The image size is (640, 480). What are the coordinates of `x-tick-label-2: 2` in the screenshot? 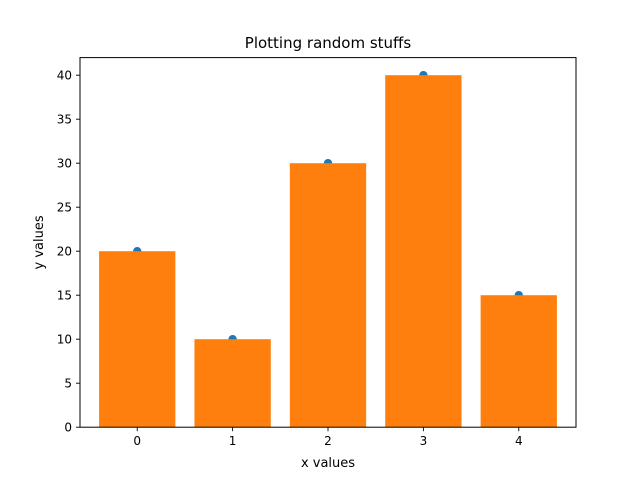 It's located at (328, 441).